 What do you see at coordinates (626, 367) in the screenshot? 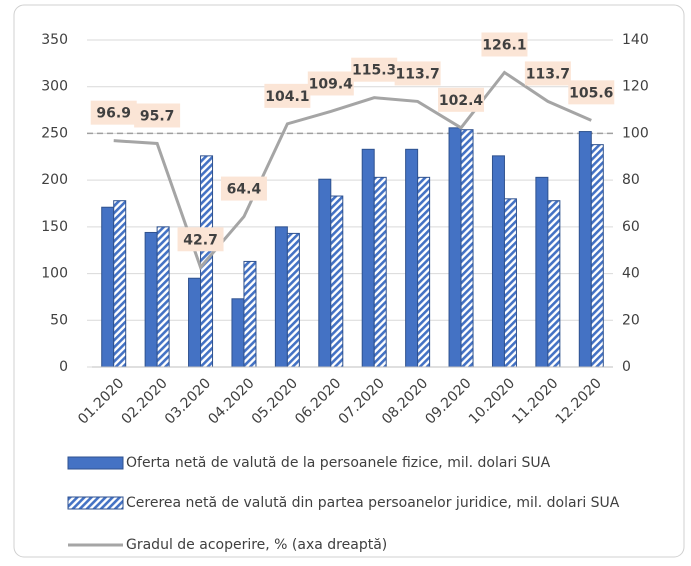
I see `y2-tick-label: 0` at bounding box center [626, 367].